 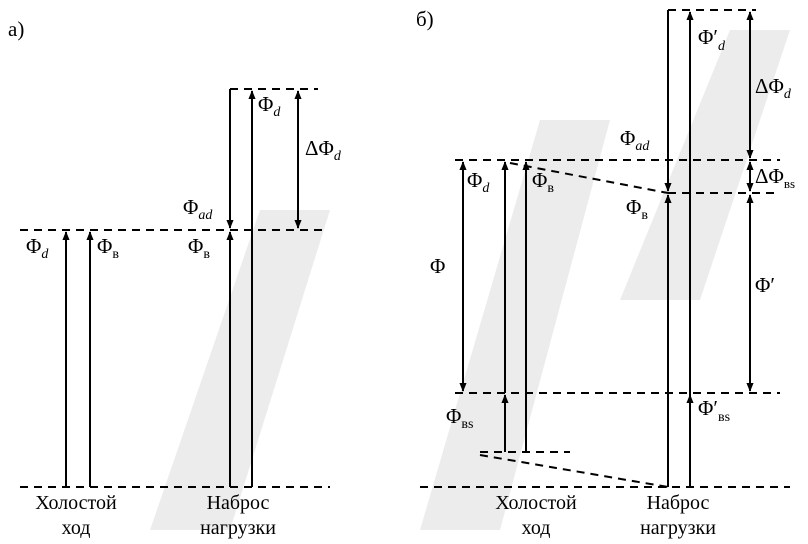 I want to click on label-phi-ad-a: Φad, so click(x=198, y=209).